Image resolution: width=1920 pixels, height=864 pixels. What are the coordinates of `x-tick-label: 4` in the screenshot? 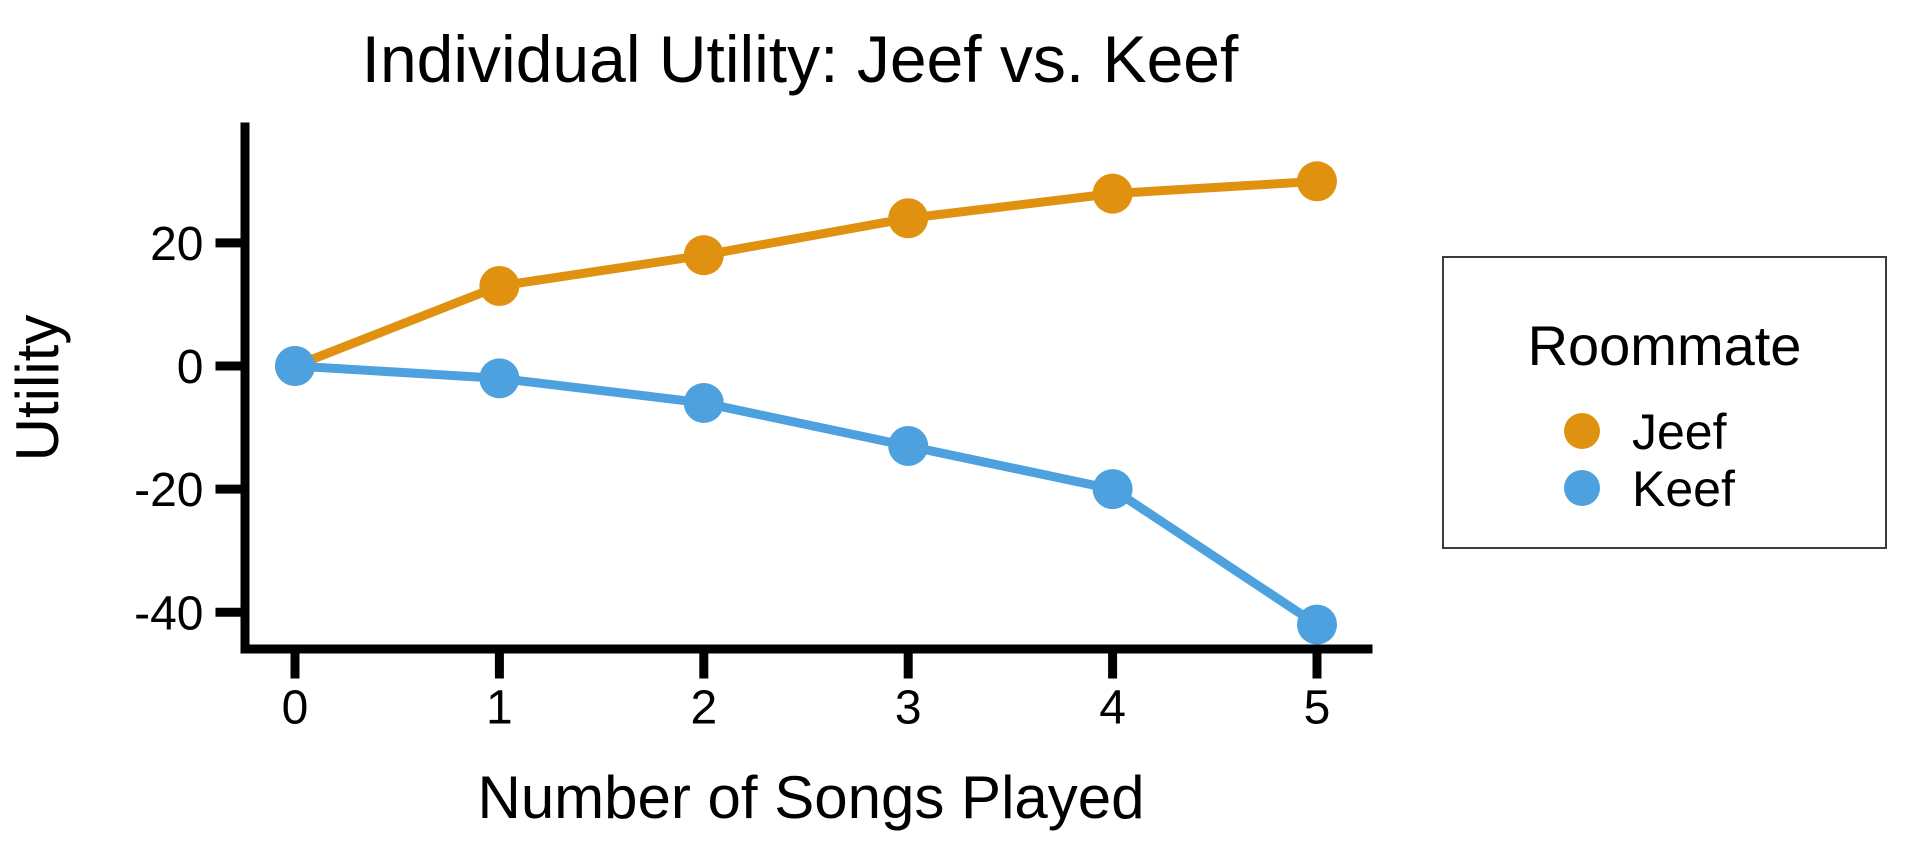 It's located at (1112, 708).